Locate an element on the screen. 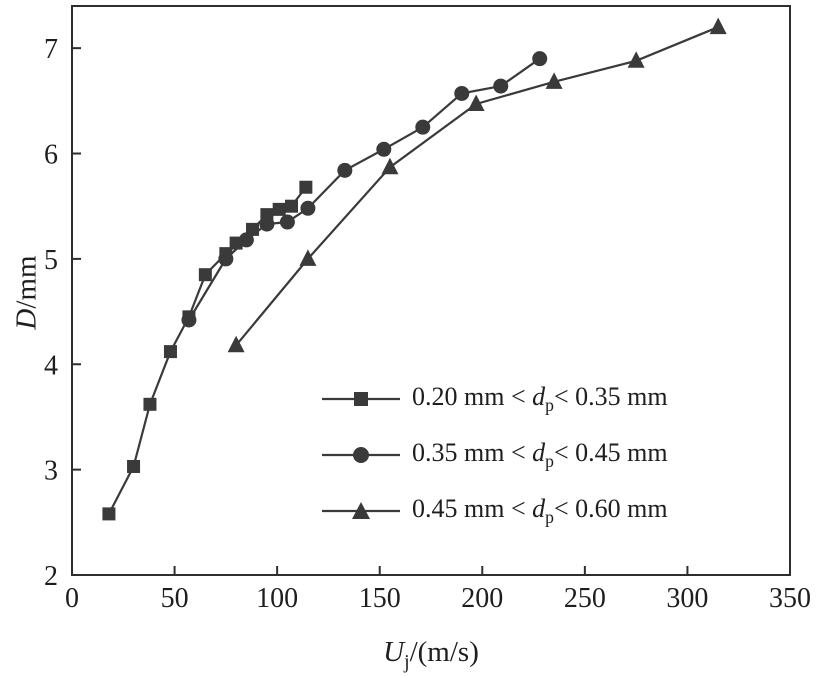 This screenshot has height=677, width=819. x-axis-variable: U is located at coordinates (394, 652).